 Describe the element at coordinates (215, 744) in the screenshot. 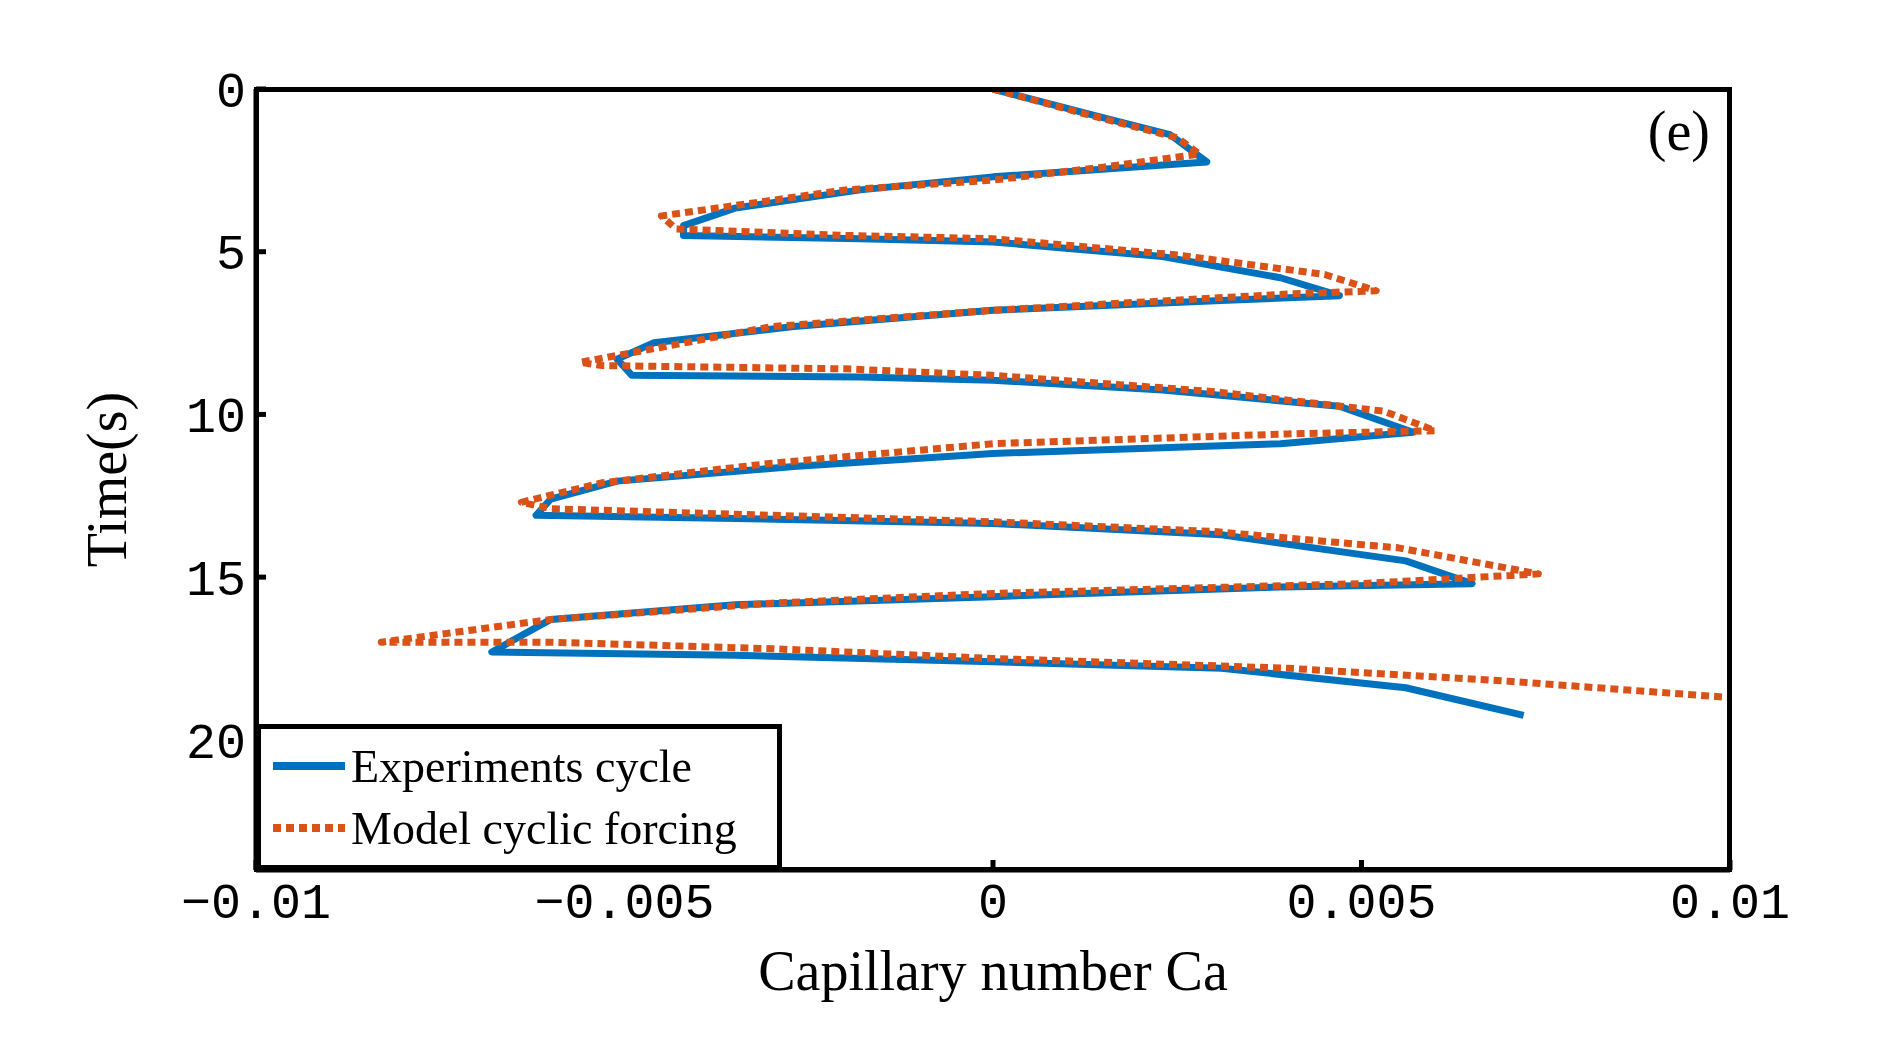

I see `y-tick-label: 20` at that location.